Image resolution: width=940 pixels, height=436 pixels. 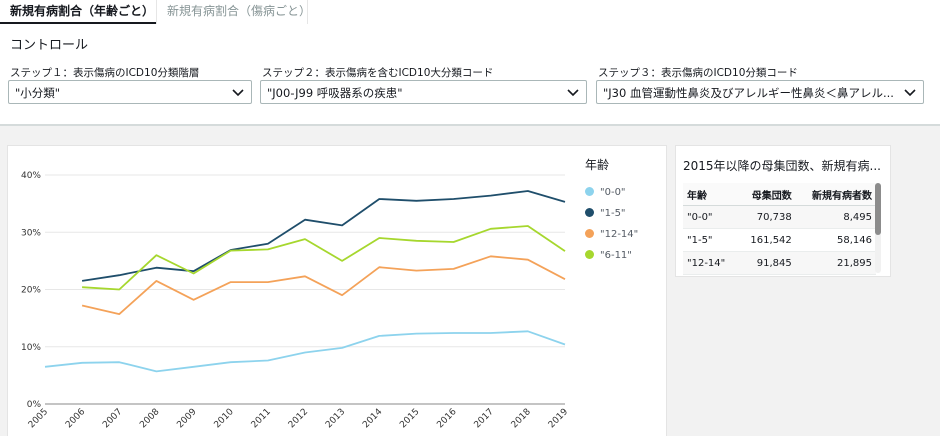 What do you see at coordinates (186, 418) in the screenshot?
I see `x-tick-label: 2009` at bounding box center [186, 418].